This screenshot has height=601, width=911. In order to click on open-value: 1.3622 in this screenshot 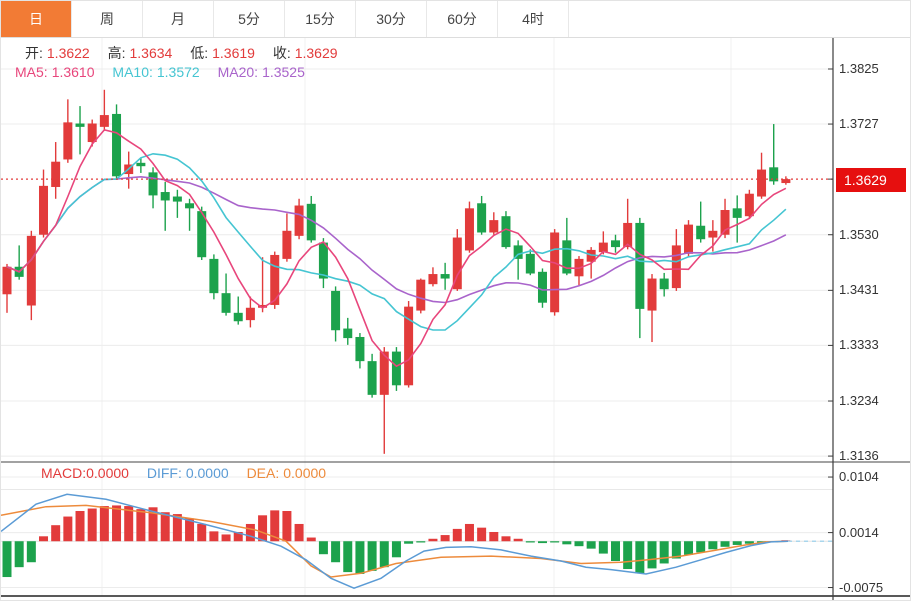, I will do `click(68, 53)`.